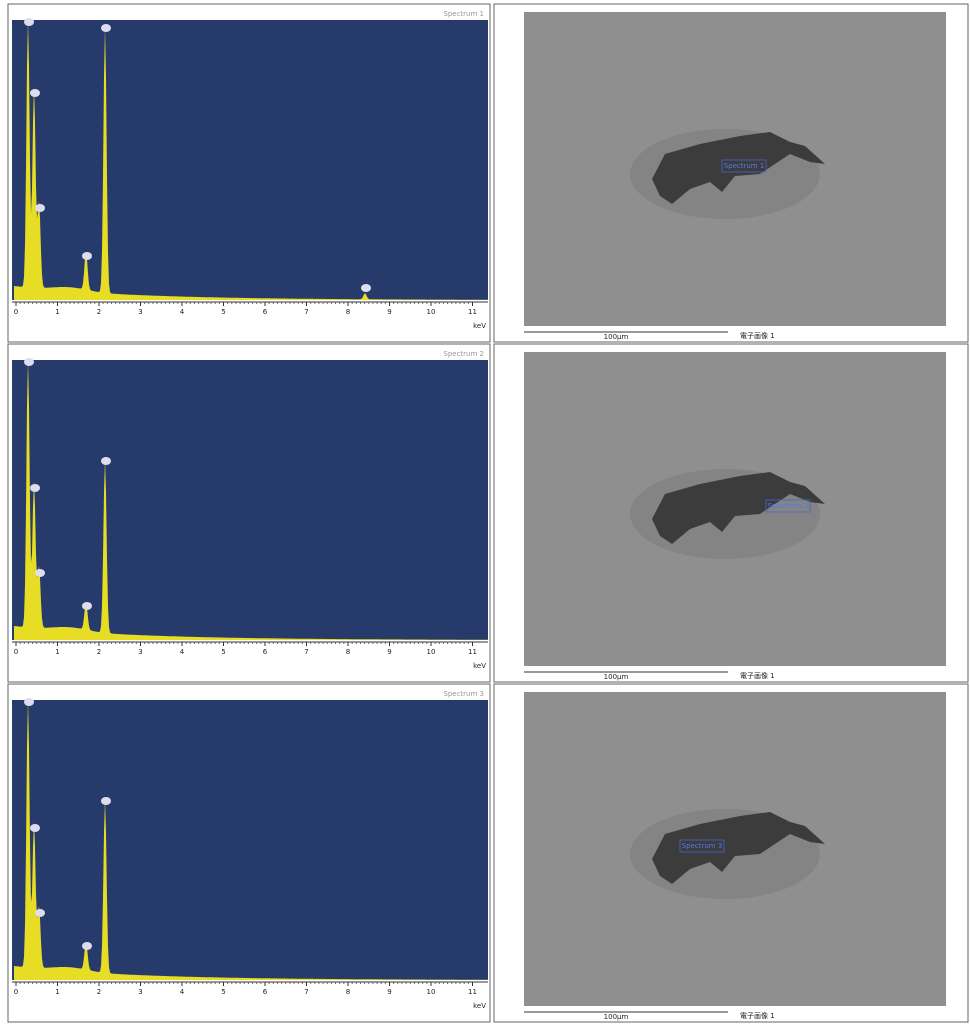 The height and width of the screenshot is (1028, 970). I want to click on spot-label: Spectrum 3, so click(702, 846).